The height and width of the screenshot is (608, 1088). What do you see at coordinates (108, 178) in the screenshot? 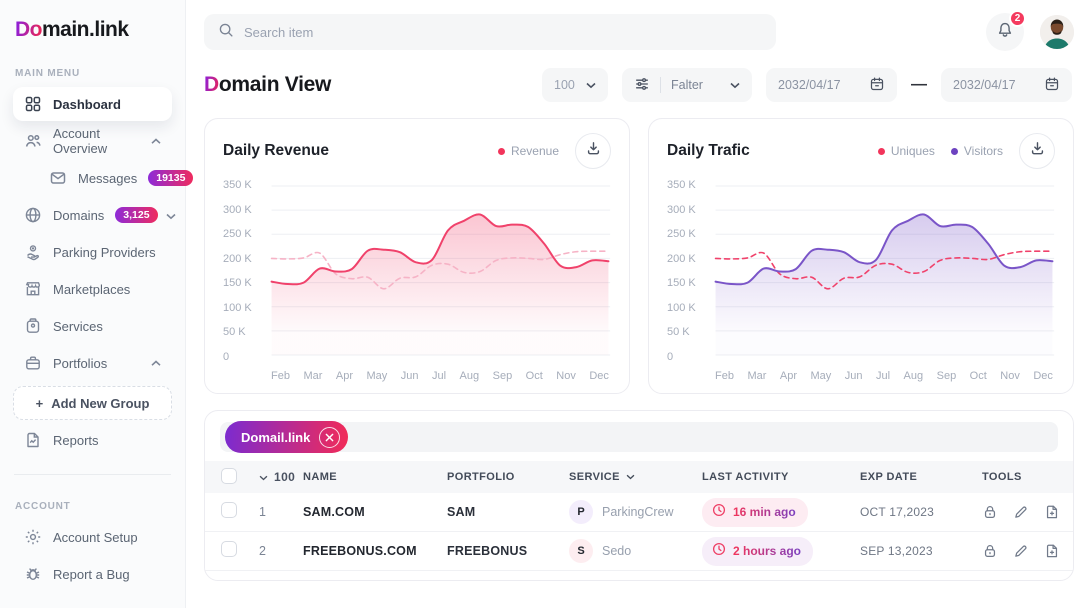
I see `sidebar-item-label: Messages` at bounding box center [108, 178].